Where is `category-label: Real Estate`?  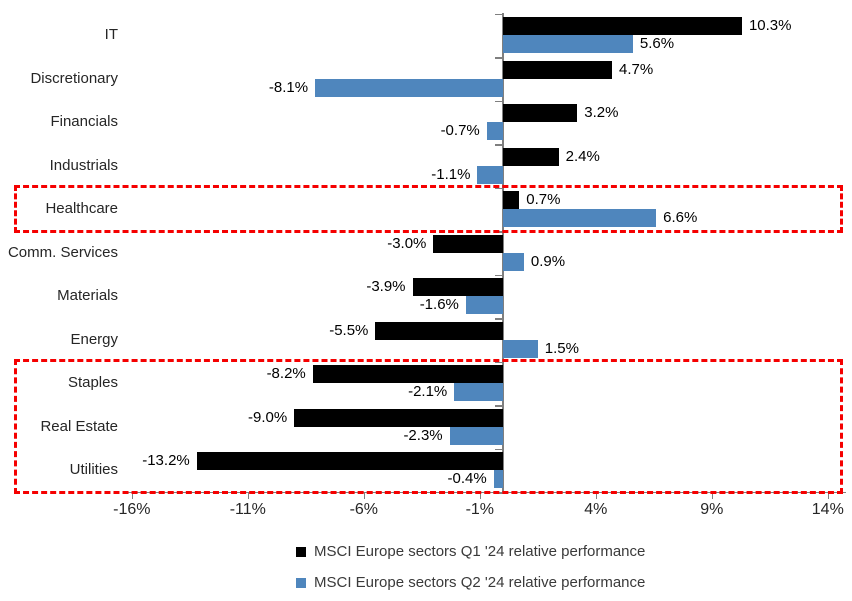 category-label: Real Estate is located at coordinates (79, 426).